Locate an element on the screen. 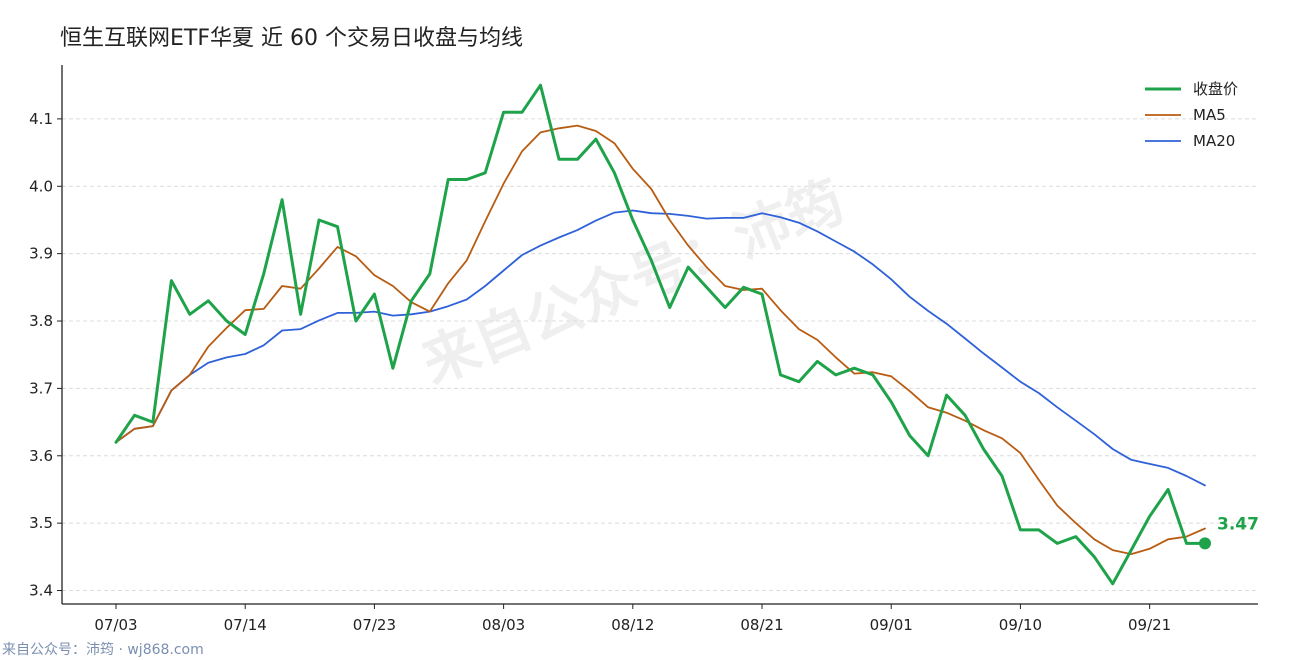 The height and width of the screenshot is (660, 1290). x-tick-label: 09/01 is located at coordinates (891, 625).